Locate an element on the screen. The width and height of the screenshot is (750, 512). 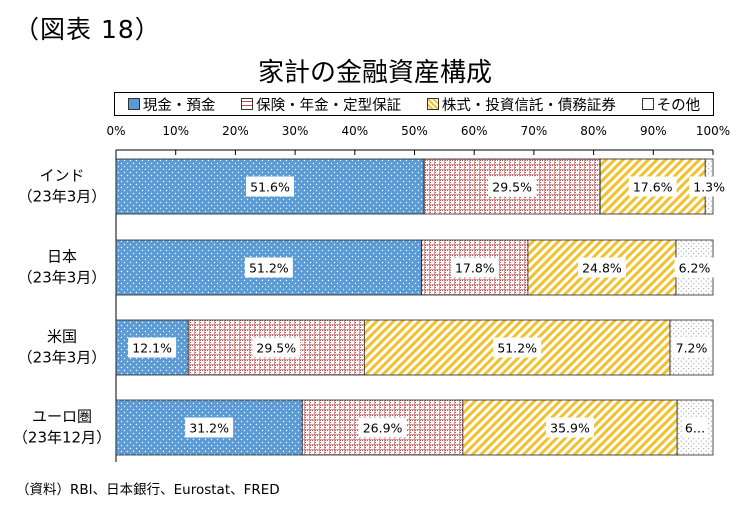
data-label: 31.2% is located at coordinates (209, 428).